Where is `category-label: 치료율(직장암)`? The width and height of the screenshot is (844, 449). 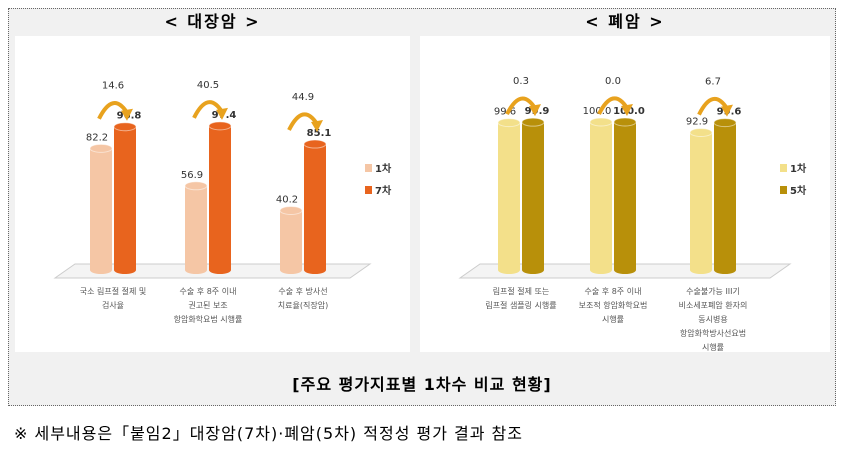
category-label: 치료율(직장암) is located at coordinates (303, 305).